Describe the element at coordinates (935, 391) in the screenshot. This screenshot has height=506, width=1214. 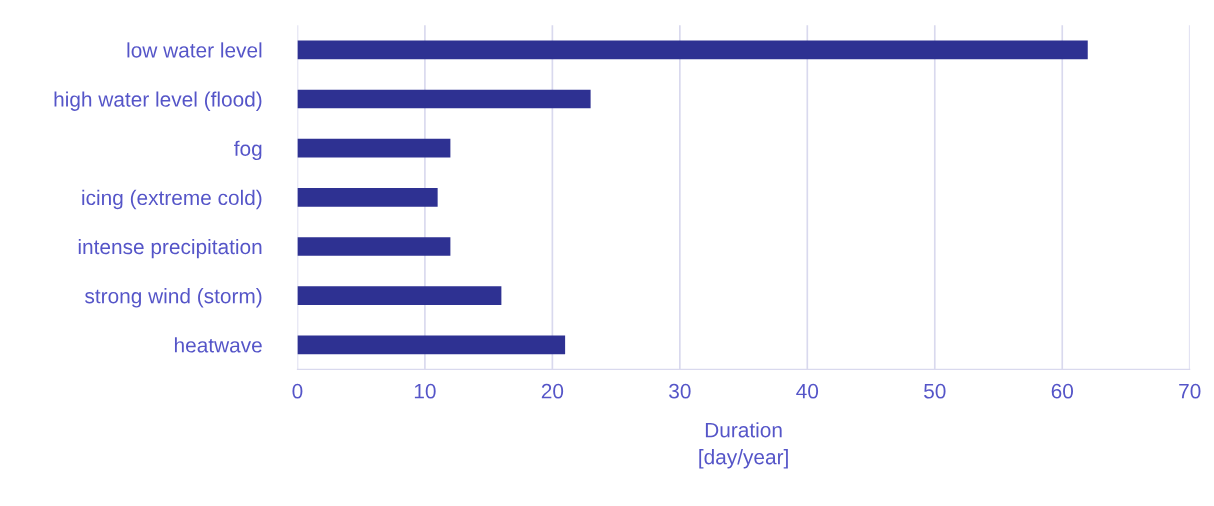
I see `x-tick-label: 50` at that location.